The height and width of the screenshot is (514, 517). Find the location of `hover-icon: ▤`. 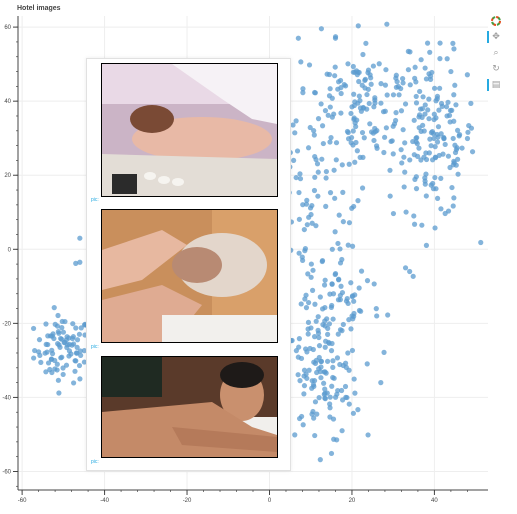

hover-icon: ▤ is located at coordinates (496, 85).